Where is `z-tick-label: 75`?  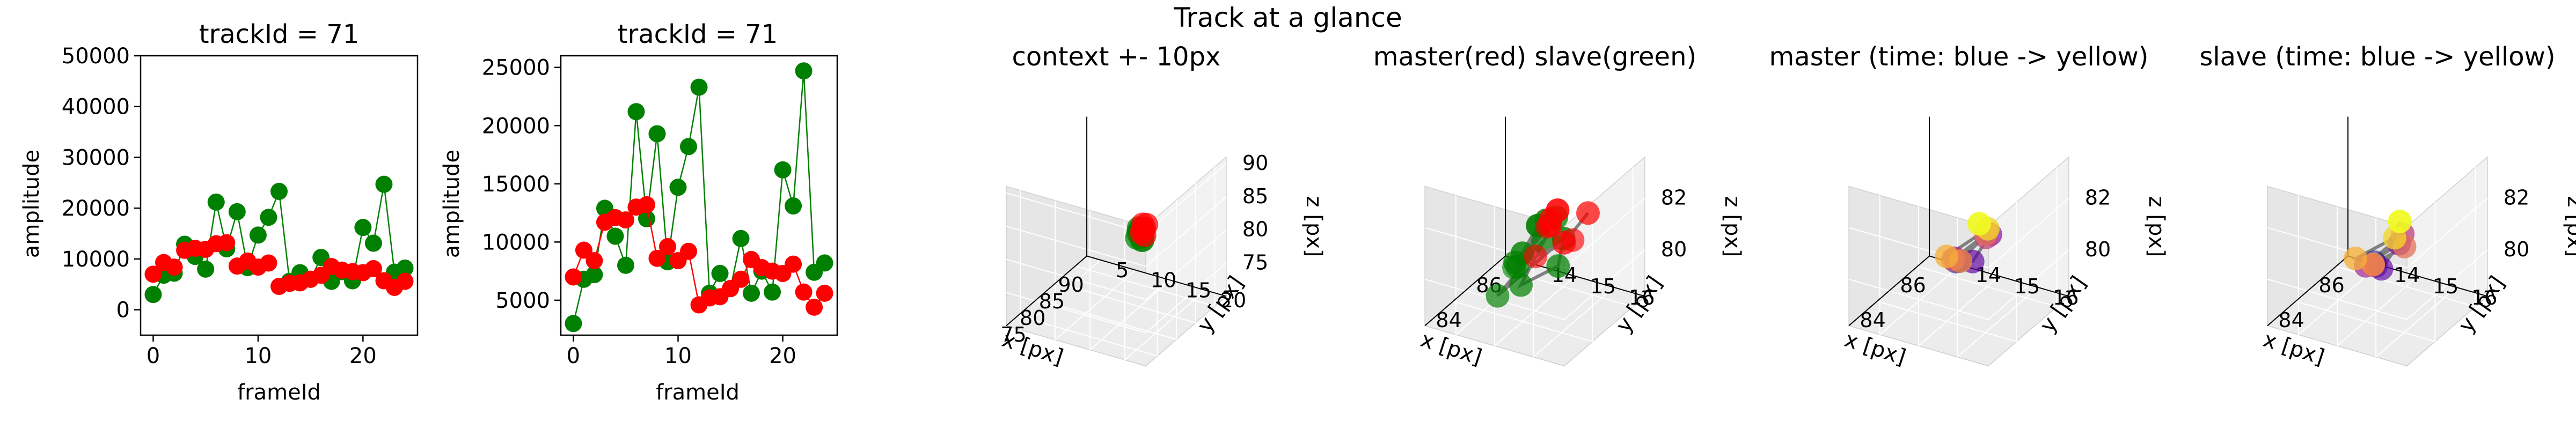 z-tick-label: 75 is located at coordinates (1255, 263).